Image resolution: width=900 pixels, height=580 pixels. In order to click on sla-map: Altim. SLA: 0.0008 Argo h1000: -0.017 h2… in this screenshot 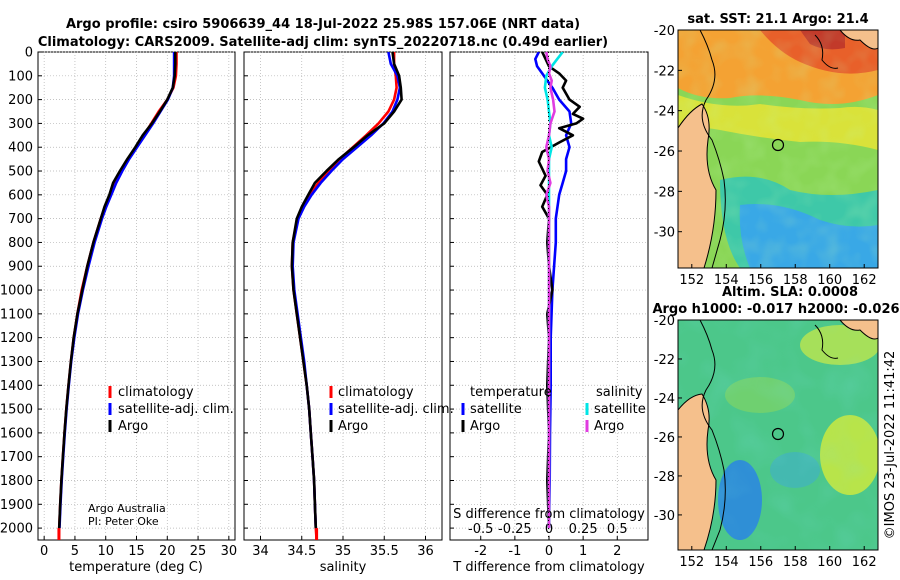, I will do `click(775, 427)`.